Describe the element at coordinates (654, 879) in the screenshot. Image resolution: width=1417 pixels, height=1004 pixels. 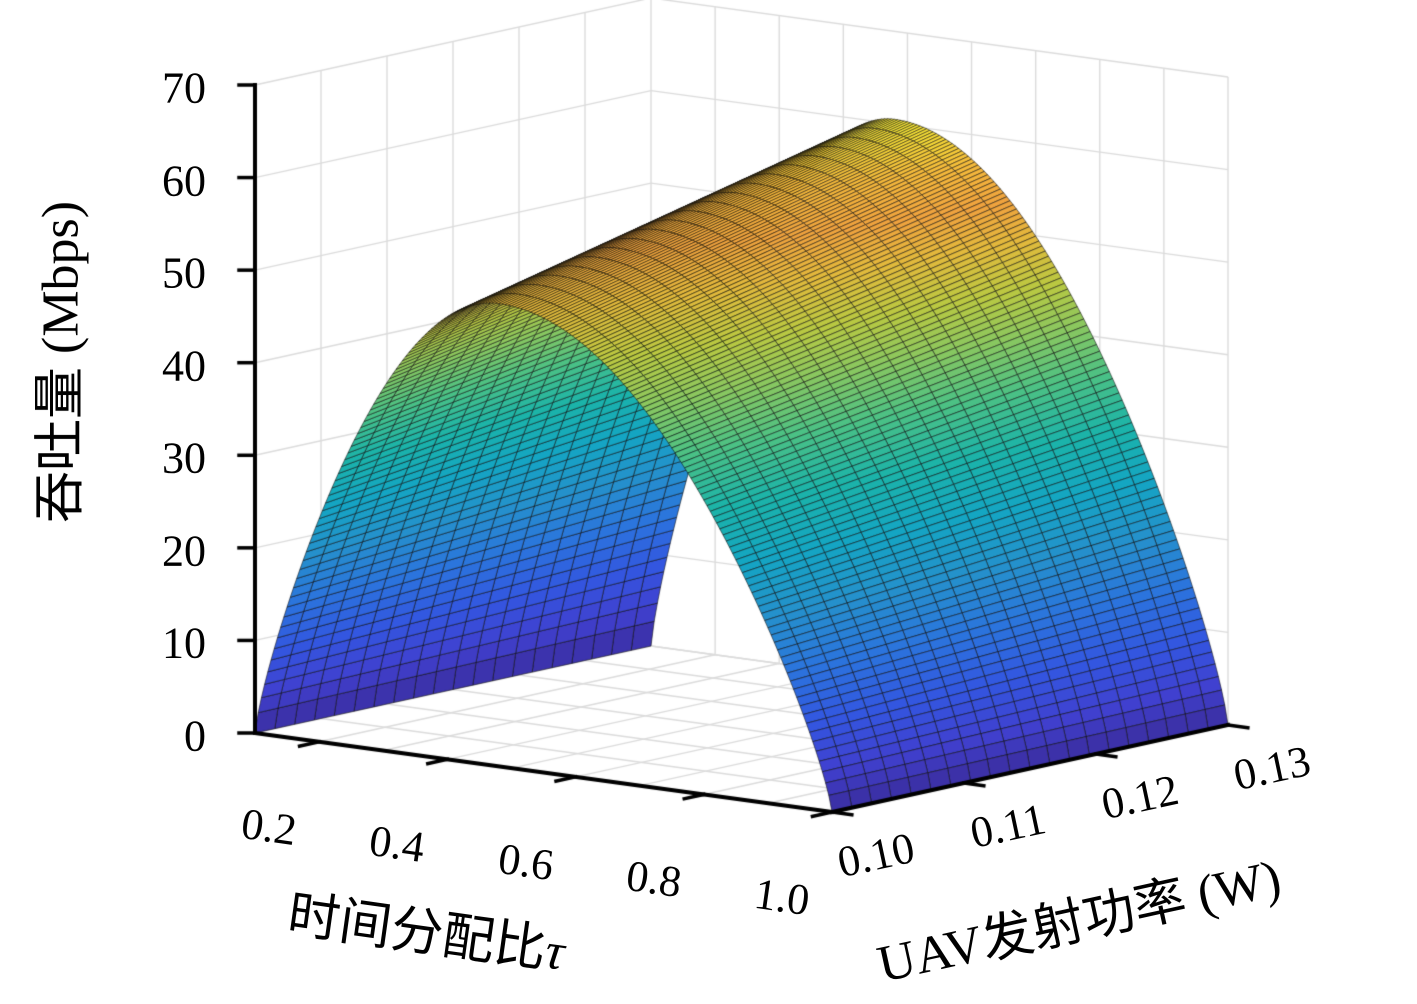
I see `x-tick-label: 0.8` at that location.